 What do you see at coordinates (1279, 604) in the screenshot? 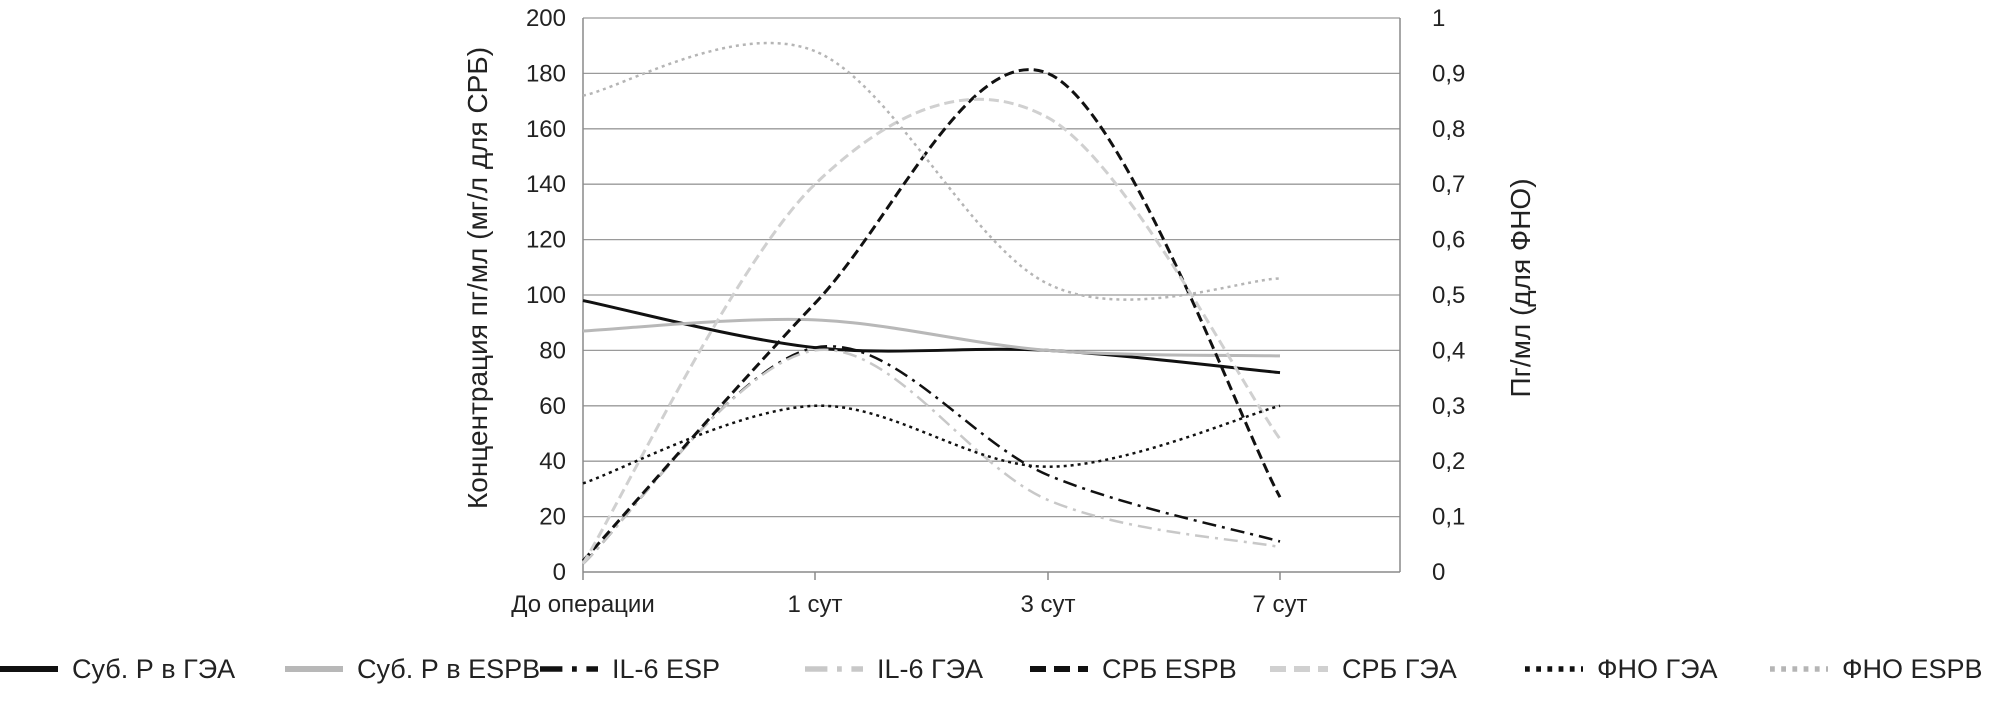
I see `x-tick-label: 7 сут` at bounding box center [1279, 604].